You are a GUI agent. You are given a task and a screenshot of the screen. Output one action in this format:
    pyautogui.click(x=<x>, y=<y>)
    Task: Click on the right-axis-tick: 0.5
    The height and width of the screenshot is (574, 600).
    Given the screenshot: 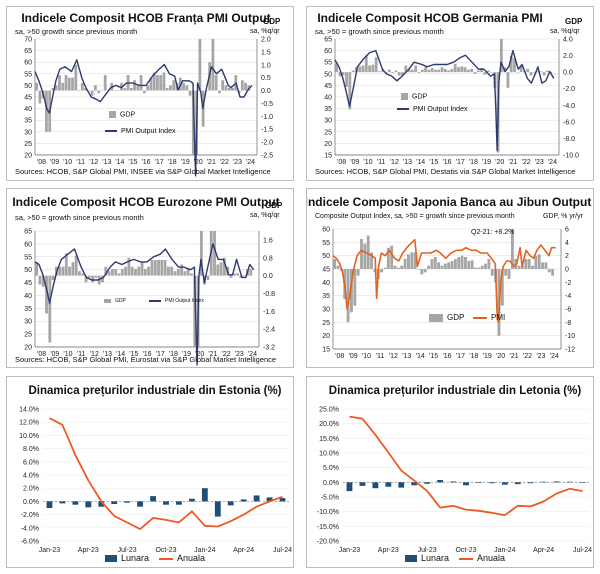 What is the action you would take?
    pyautogui.click(x=266, y=78)
    